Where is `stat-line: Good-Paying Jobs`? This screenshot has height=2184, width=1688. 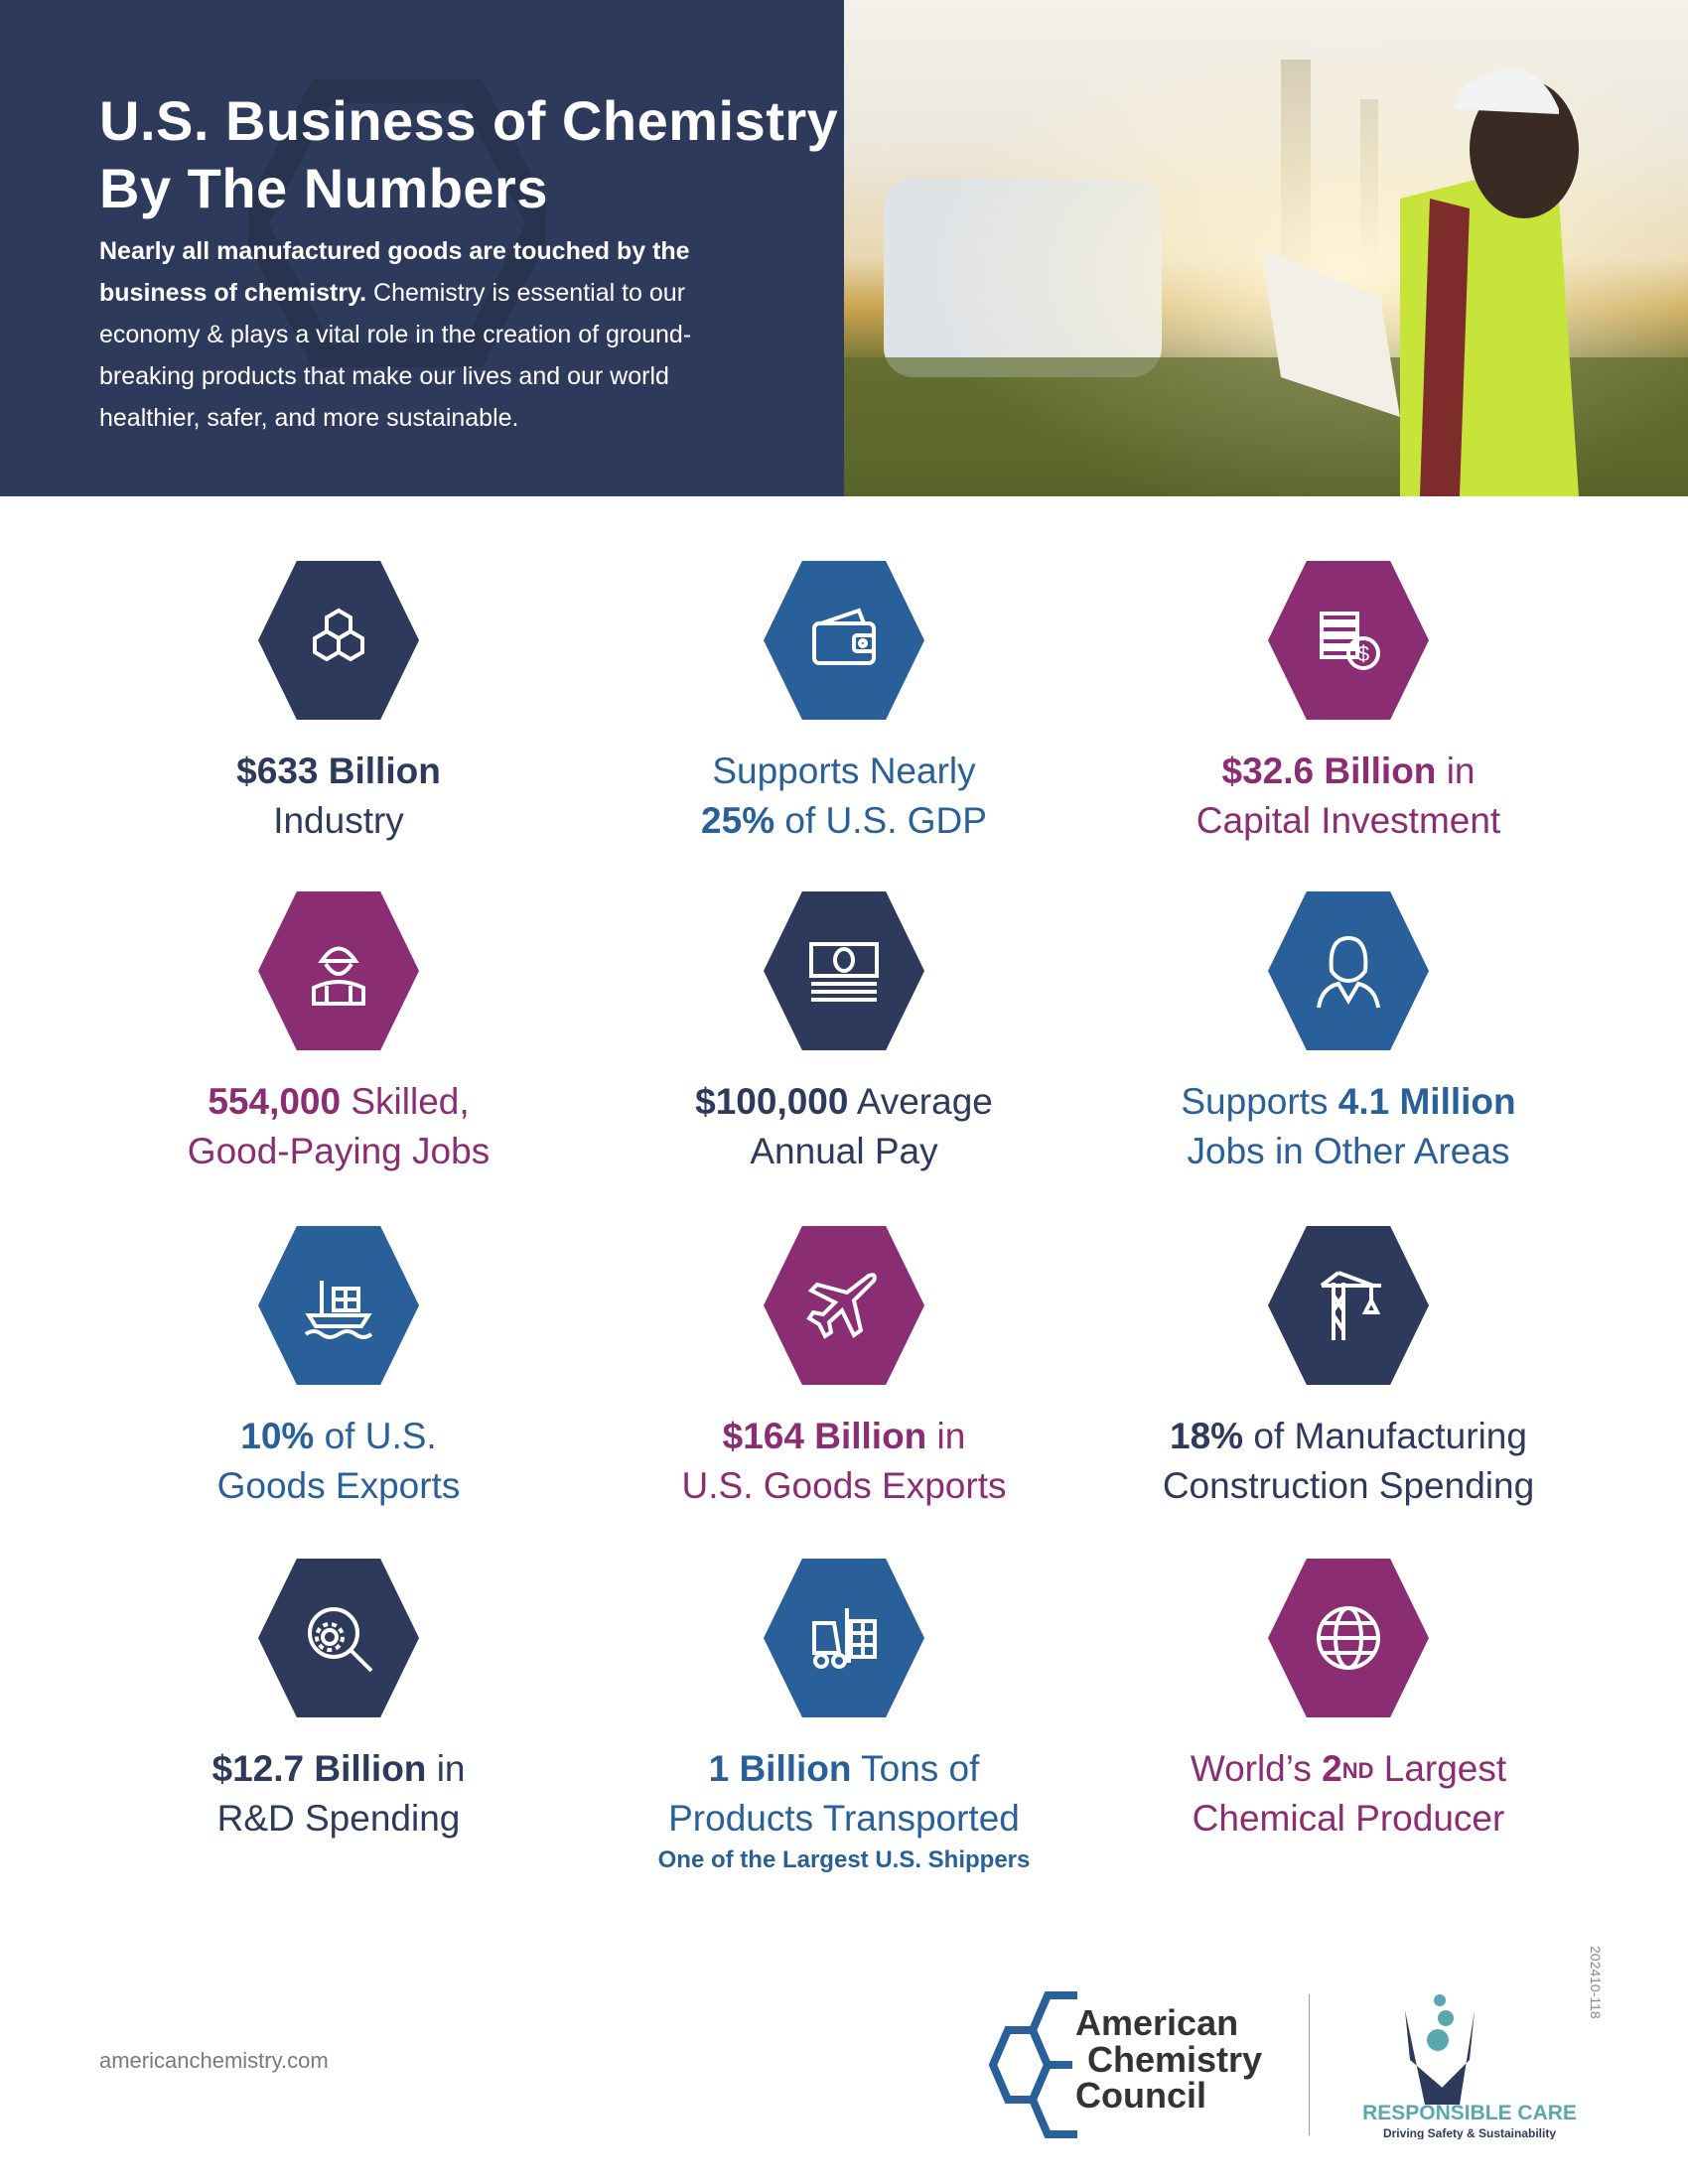 stat-line: Good-Paying Jobs is located at coordinates (338, 1151).